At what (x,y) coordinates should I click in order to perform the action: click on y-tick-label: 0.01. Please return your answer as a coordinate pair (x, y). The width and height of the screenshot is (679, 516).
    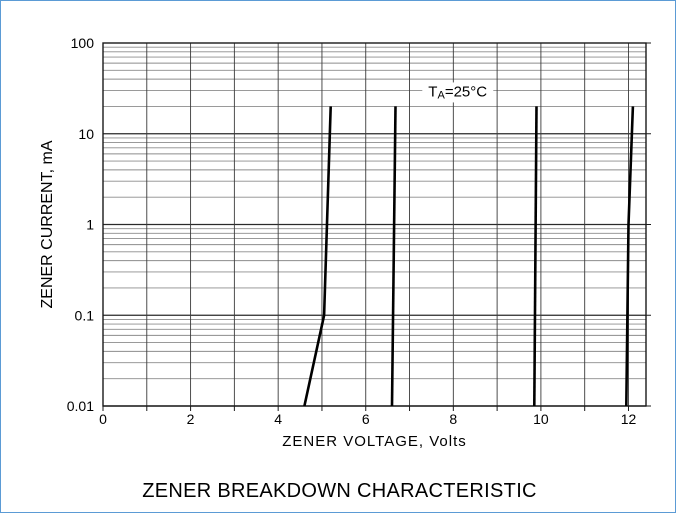
    Looking at the image, I should click on (80, 406).